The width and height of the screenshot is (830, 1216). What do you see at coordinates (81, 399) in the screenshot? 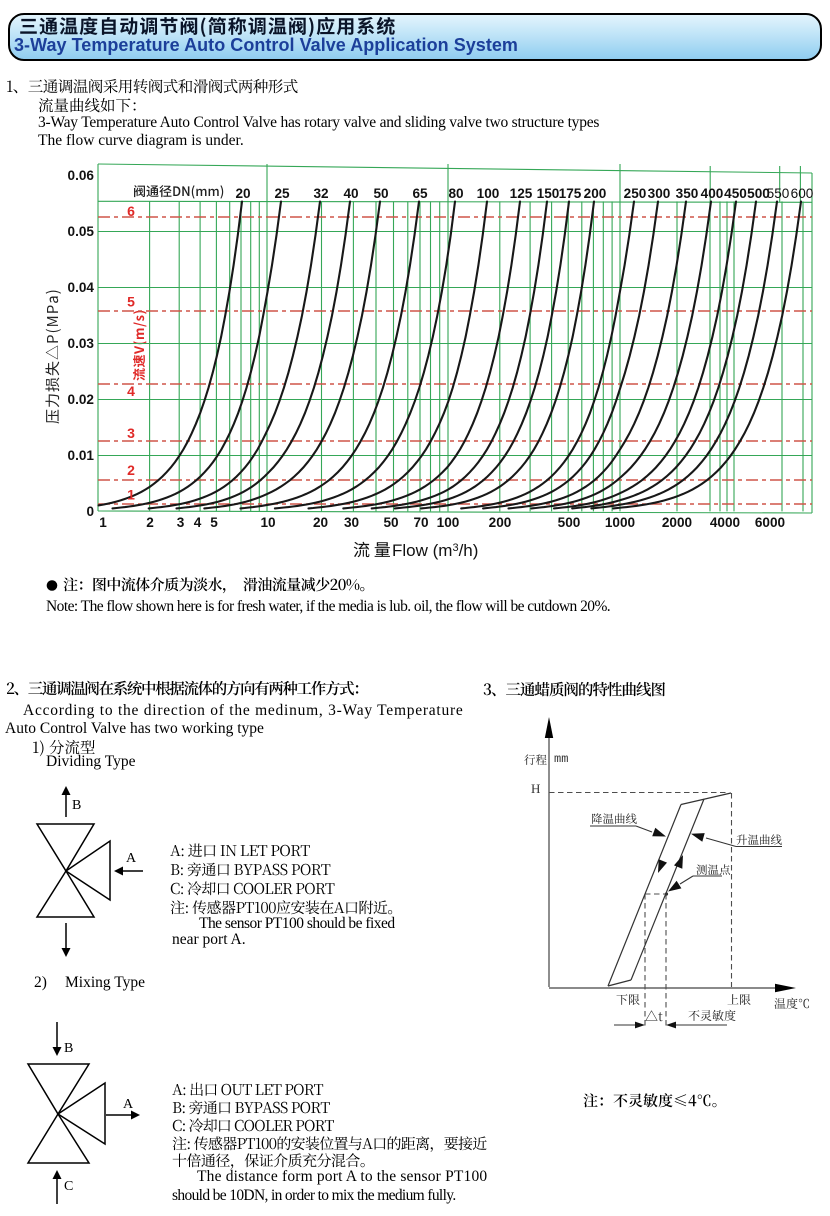
I see `svg-text: 0.02` at bounding box center [81, 399].